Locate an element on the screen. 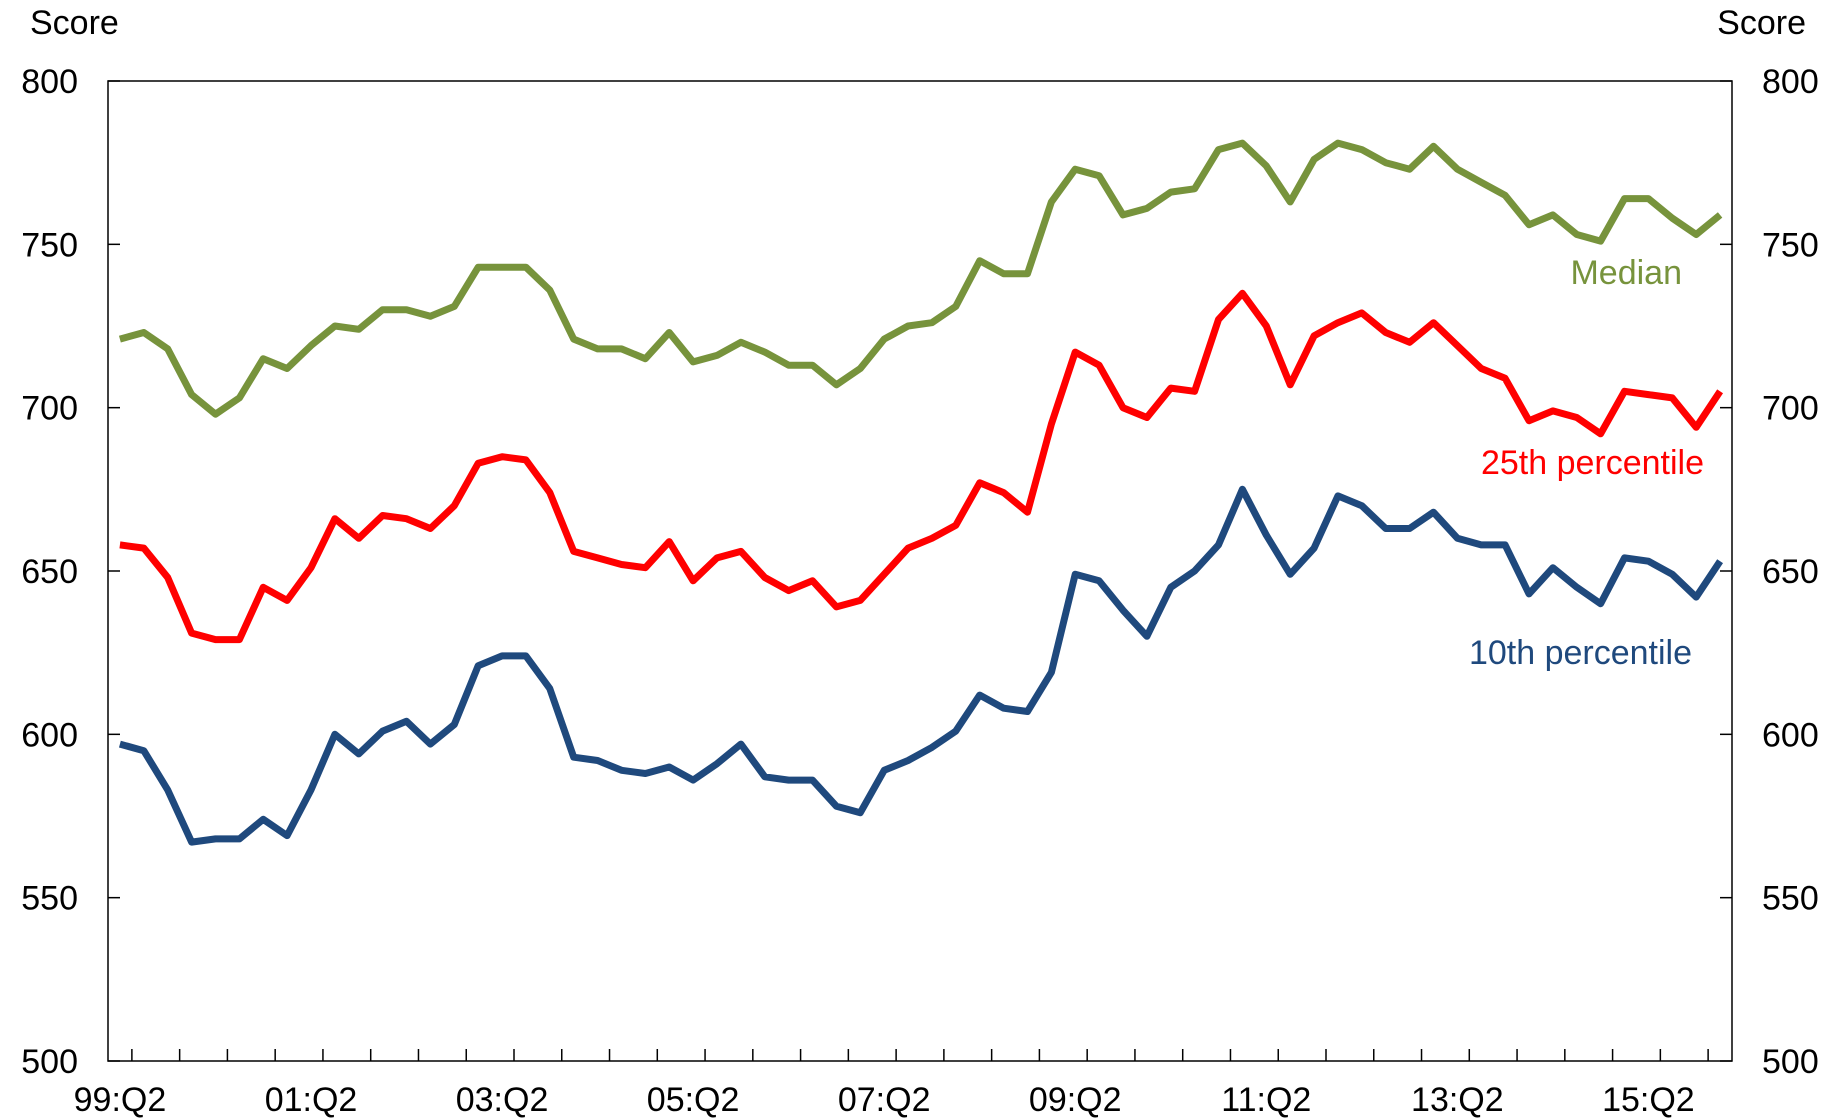  right-tick-label: 550 is located at coordinates (1790, 899).